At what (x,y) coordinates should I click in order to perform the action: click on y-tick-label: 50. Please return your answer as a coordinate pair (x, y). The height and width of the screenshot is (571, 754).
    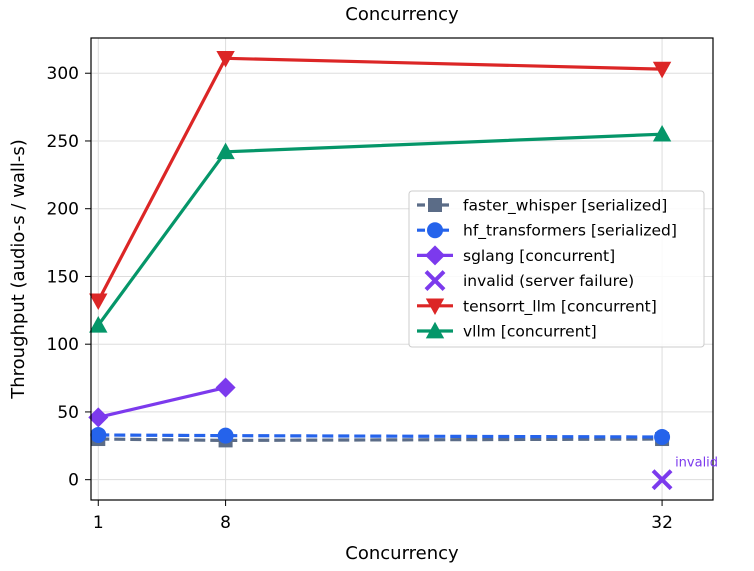
    Looking at the image, I should click on (68, 413).